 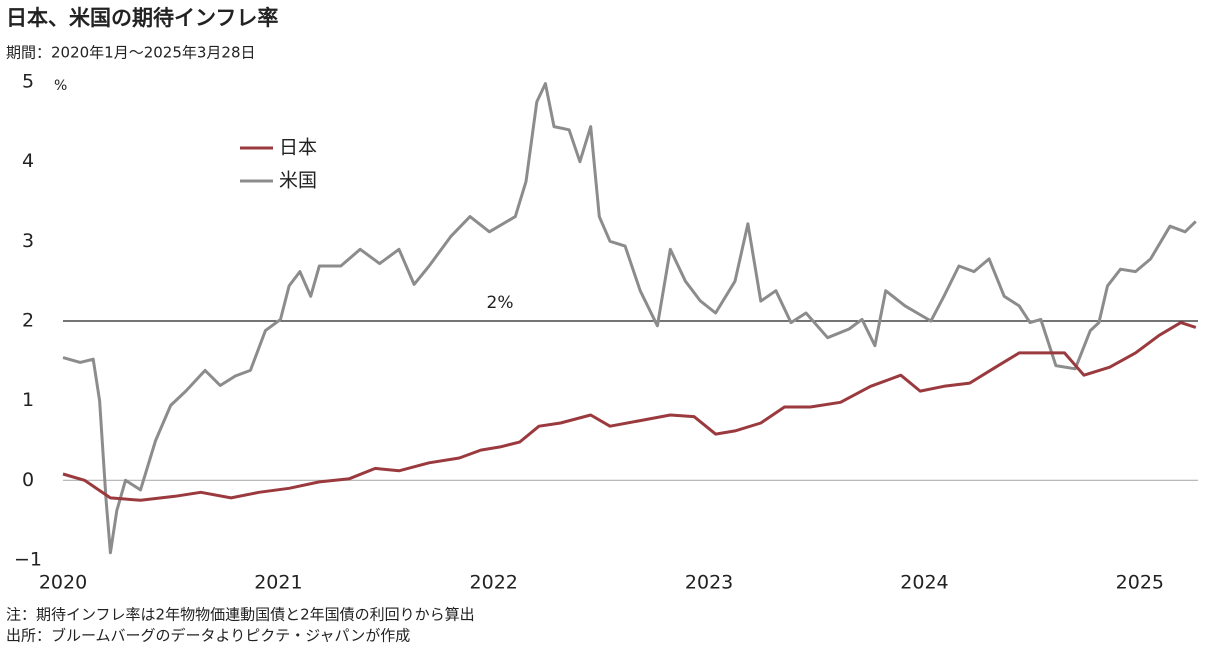 I want to click on y-tick-label: 0, so click(x=28, y=480).